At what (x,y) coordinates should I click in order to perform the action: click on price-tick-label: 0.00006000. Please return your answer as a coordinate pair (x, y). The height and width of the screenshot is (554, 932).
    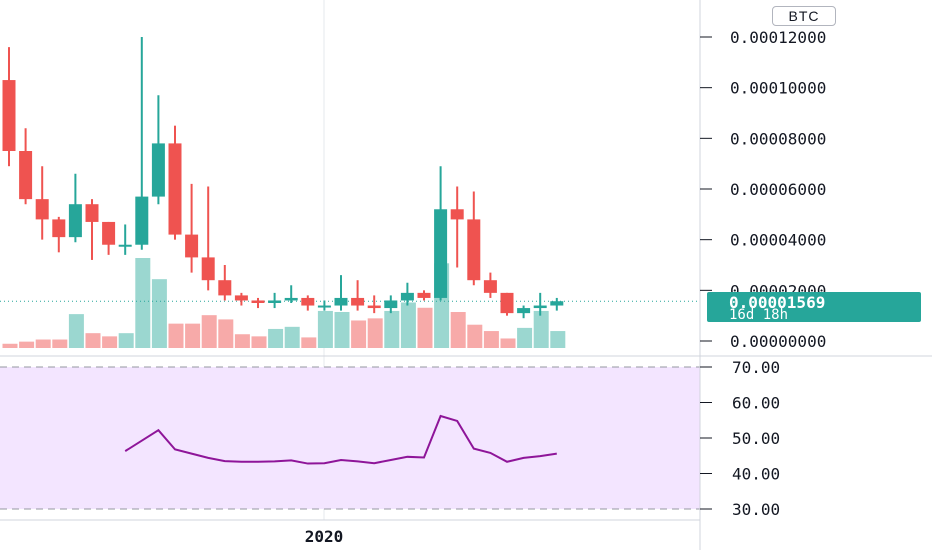
    Looking at the image, I should click on (778, 189).